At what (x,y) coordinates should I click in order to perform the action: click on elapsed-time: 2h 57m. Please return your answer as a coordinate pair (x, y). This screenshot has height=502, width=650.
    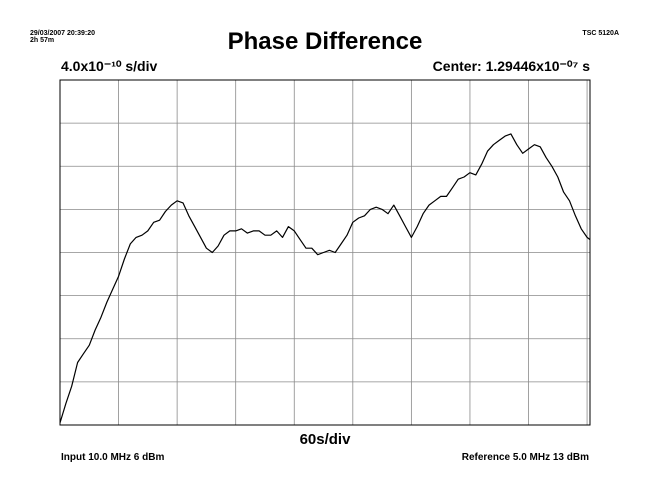
    Looking at the image, I should click on (42, 40).